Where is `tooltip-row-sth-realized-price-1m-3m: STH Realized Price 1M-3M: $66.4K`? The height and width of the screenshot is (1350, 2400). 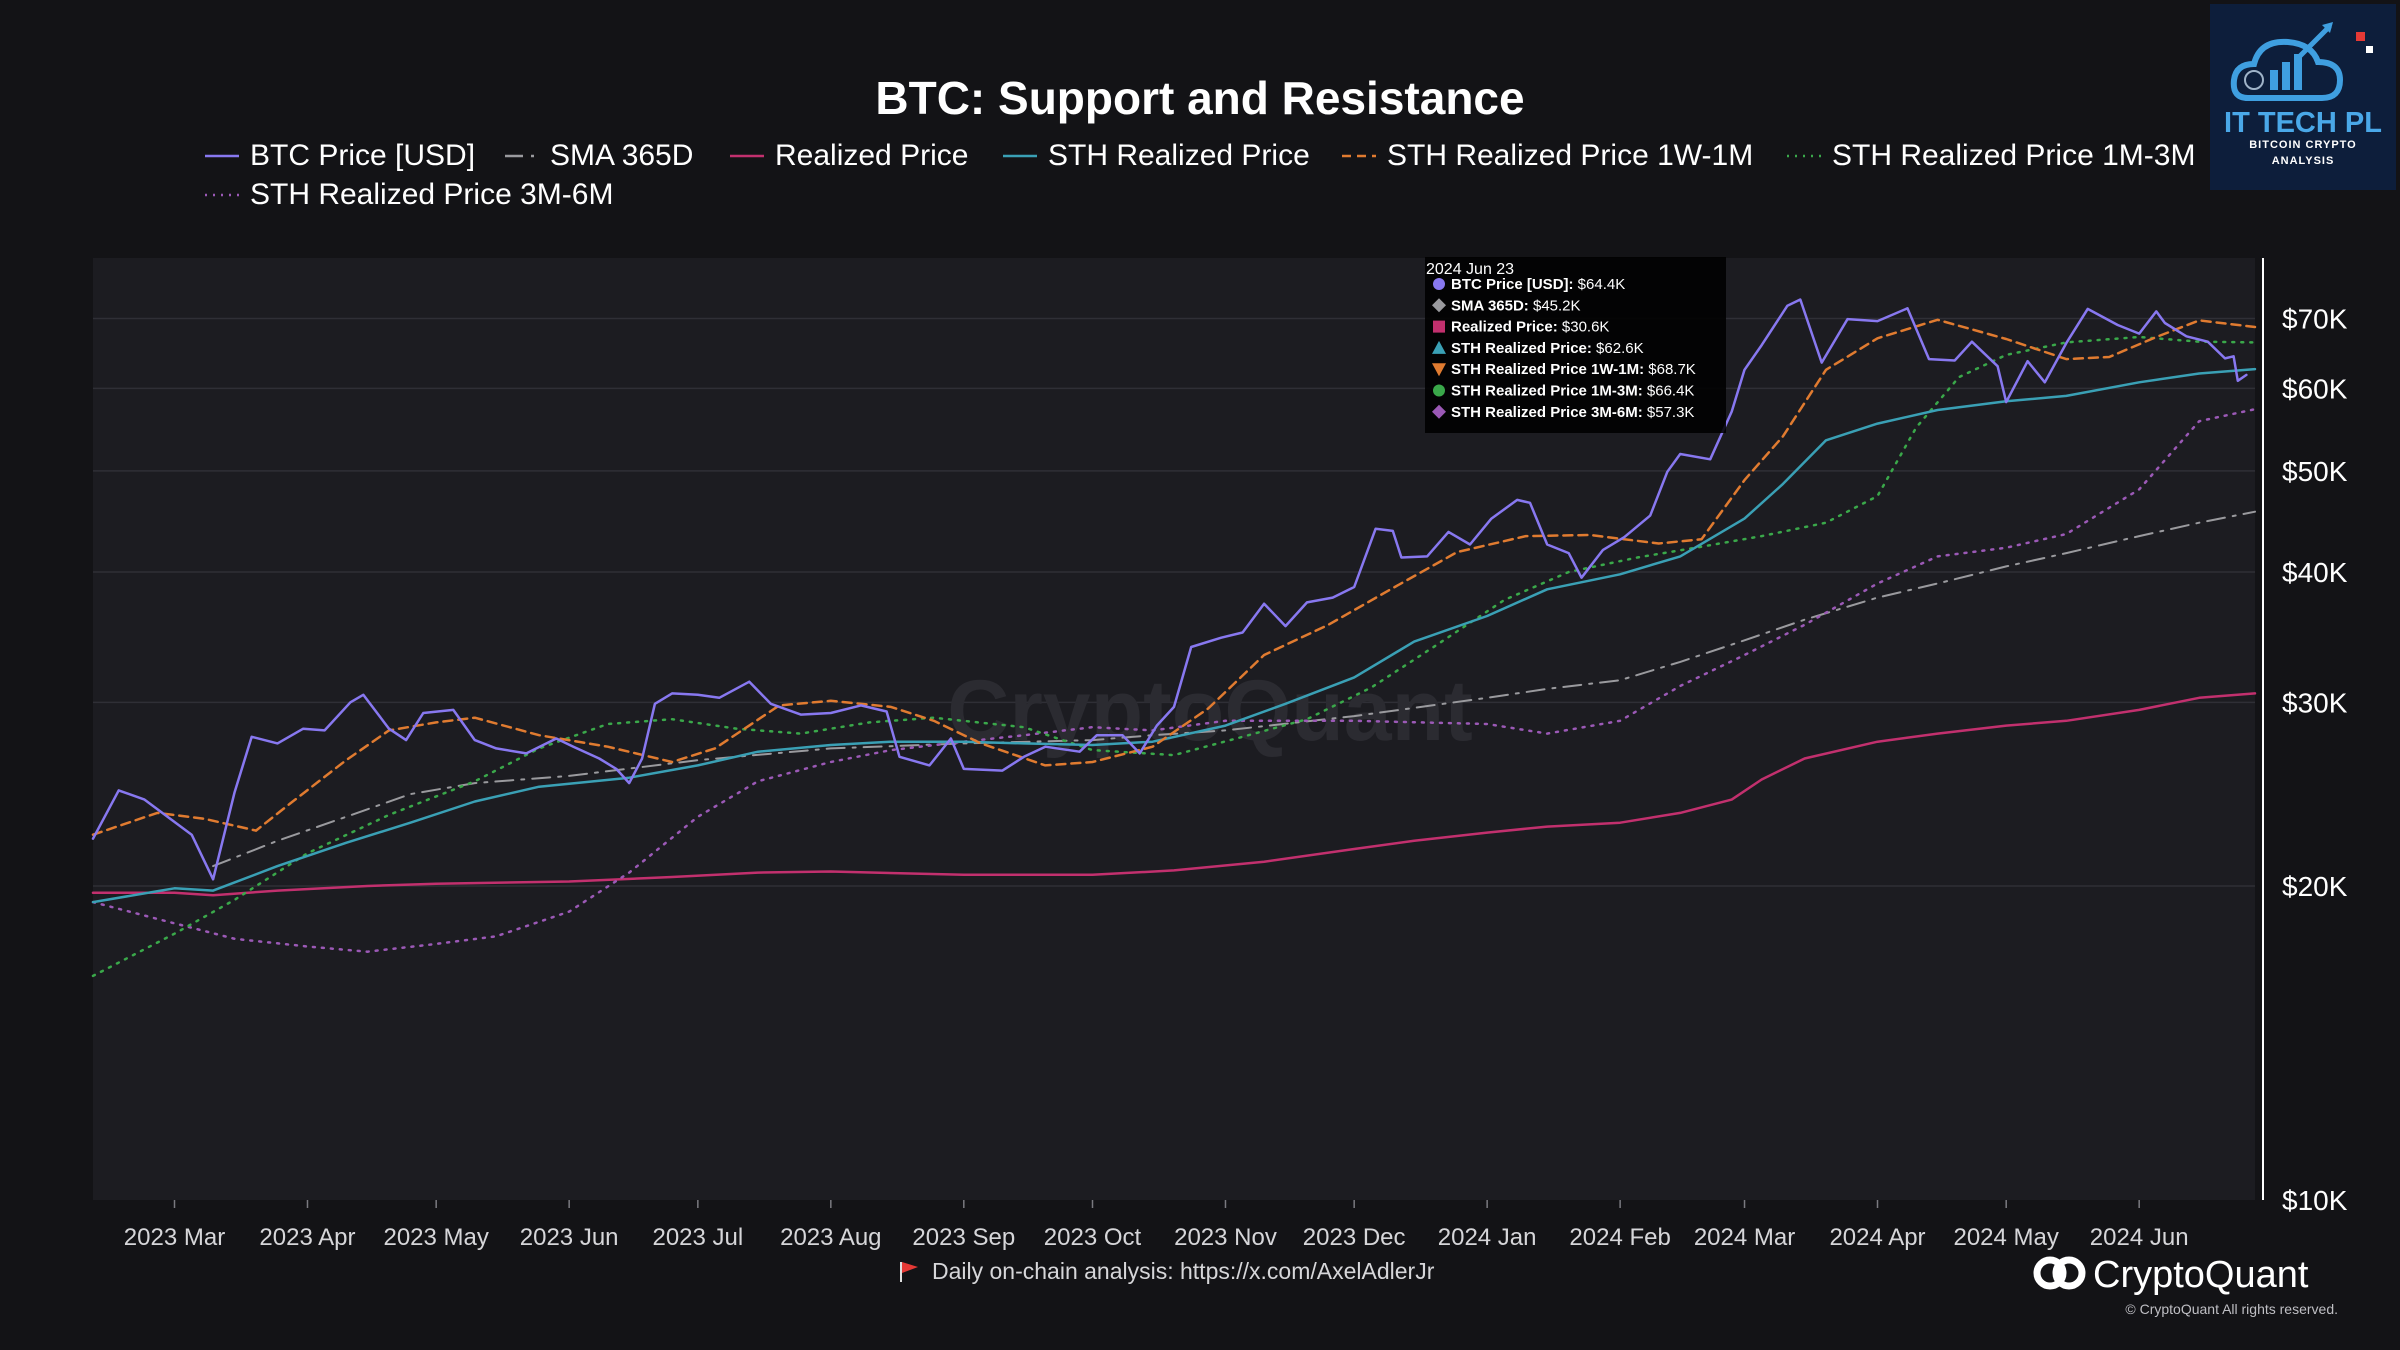
tooltip-row-sth-realized-price-1m-3m: STH Realized Price 1M-3M: $66.4K is located at coordinates (1572, 391).